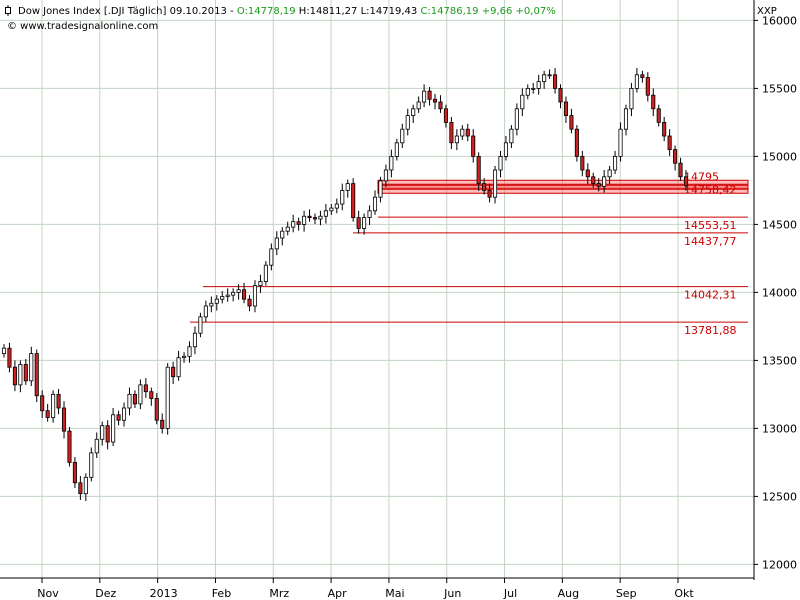 The width and height of the screenshot is (800, 600). What do you see at coordinates (452, 593) in the screenshot?
I see `x-tick-label-7: Jun` at bounding box center [452, 593].